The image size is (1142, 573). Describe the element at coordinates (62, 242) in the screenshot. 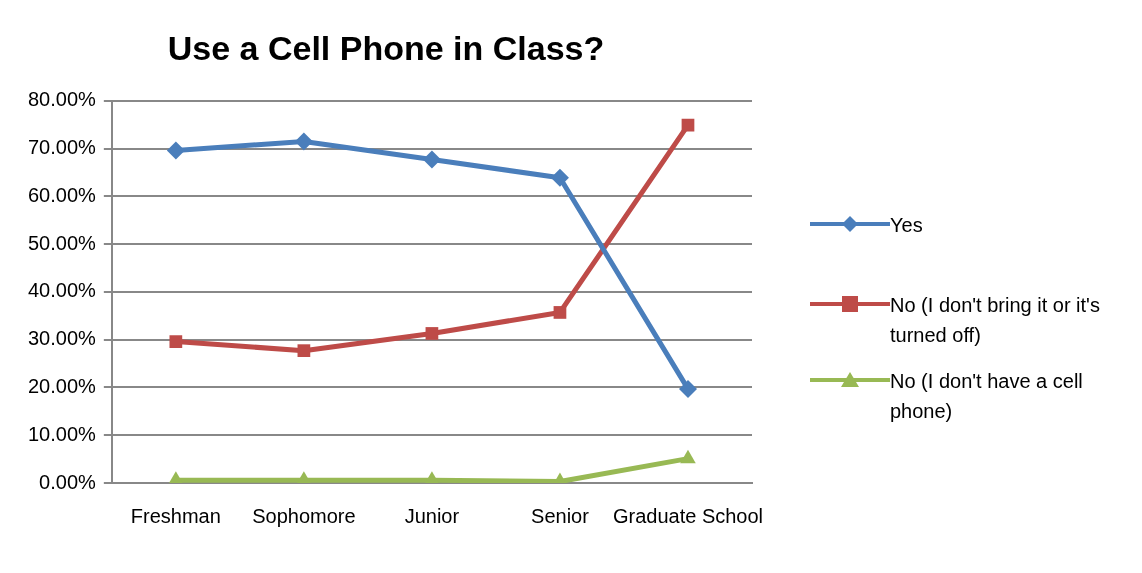

I see `y-tick-label: 50.00%` at that location.